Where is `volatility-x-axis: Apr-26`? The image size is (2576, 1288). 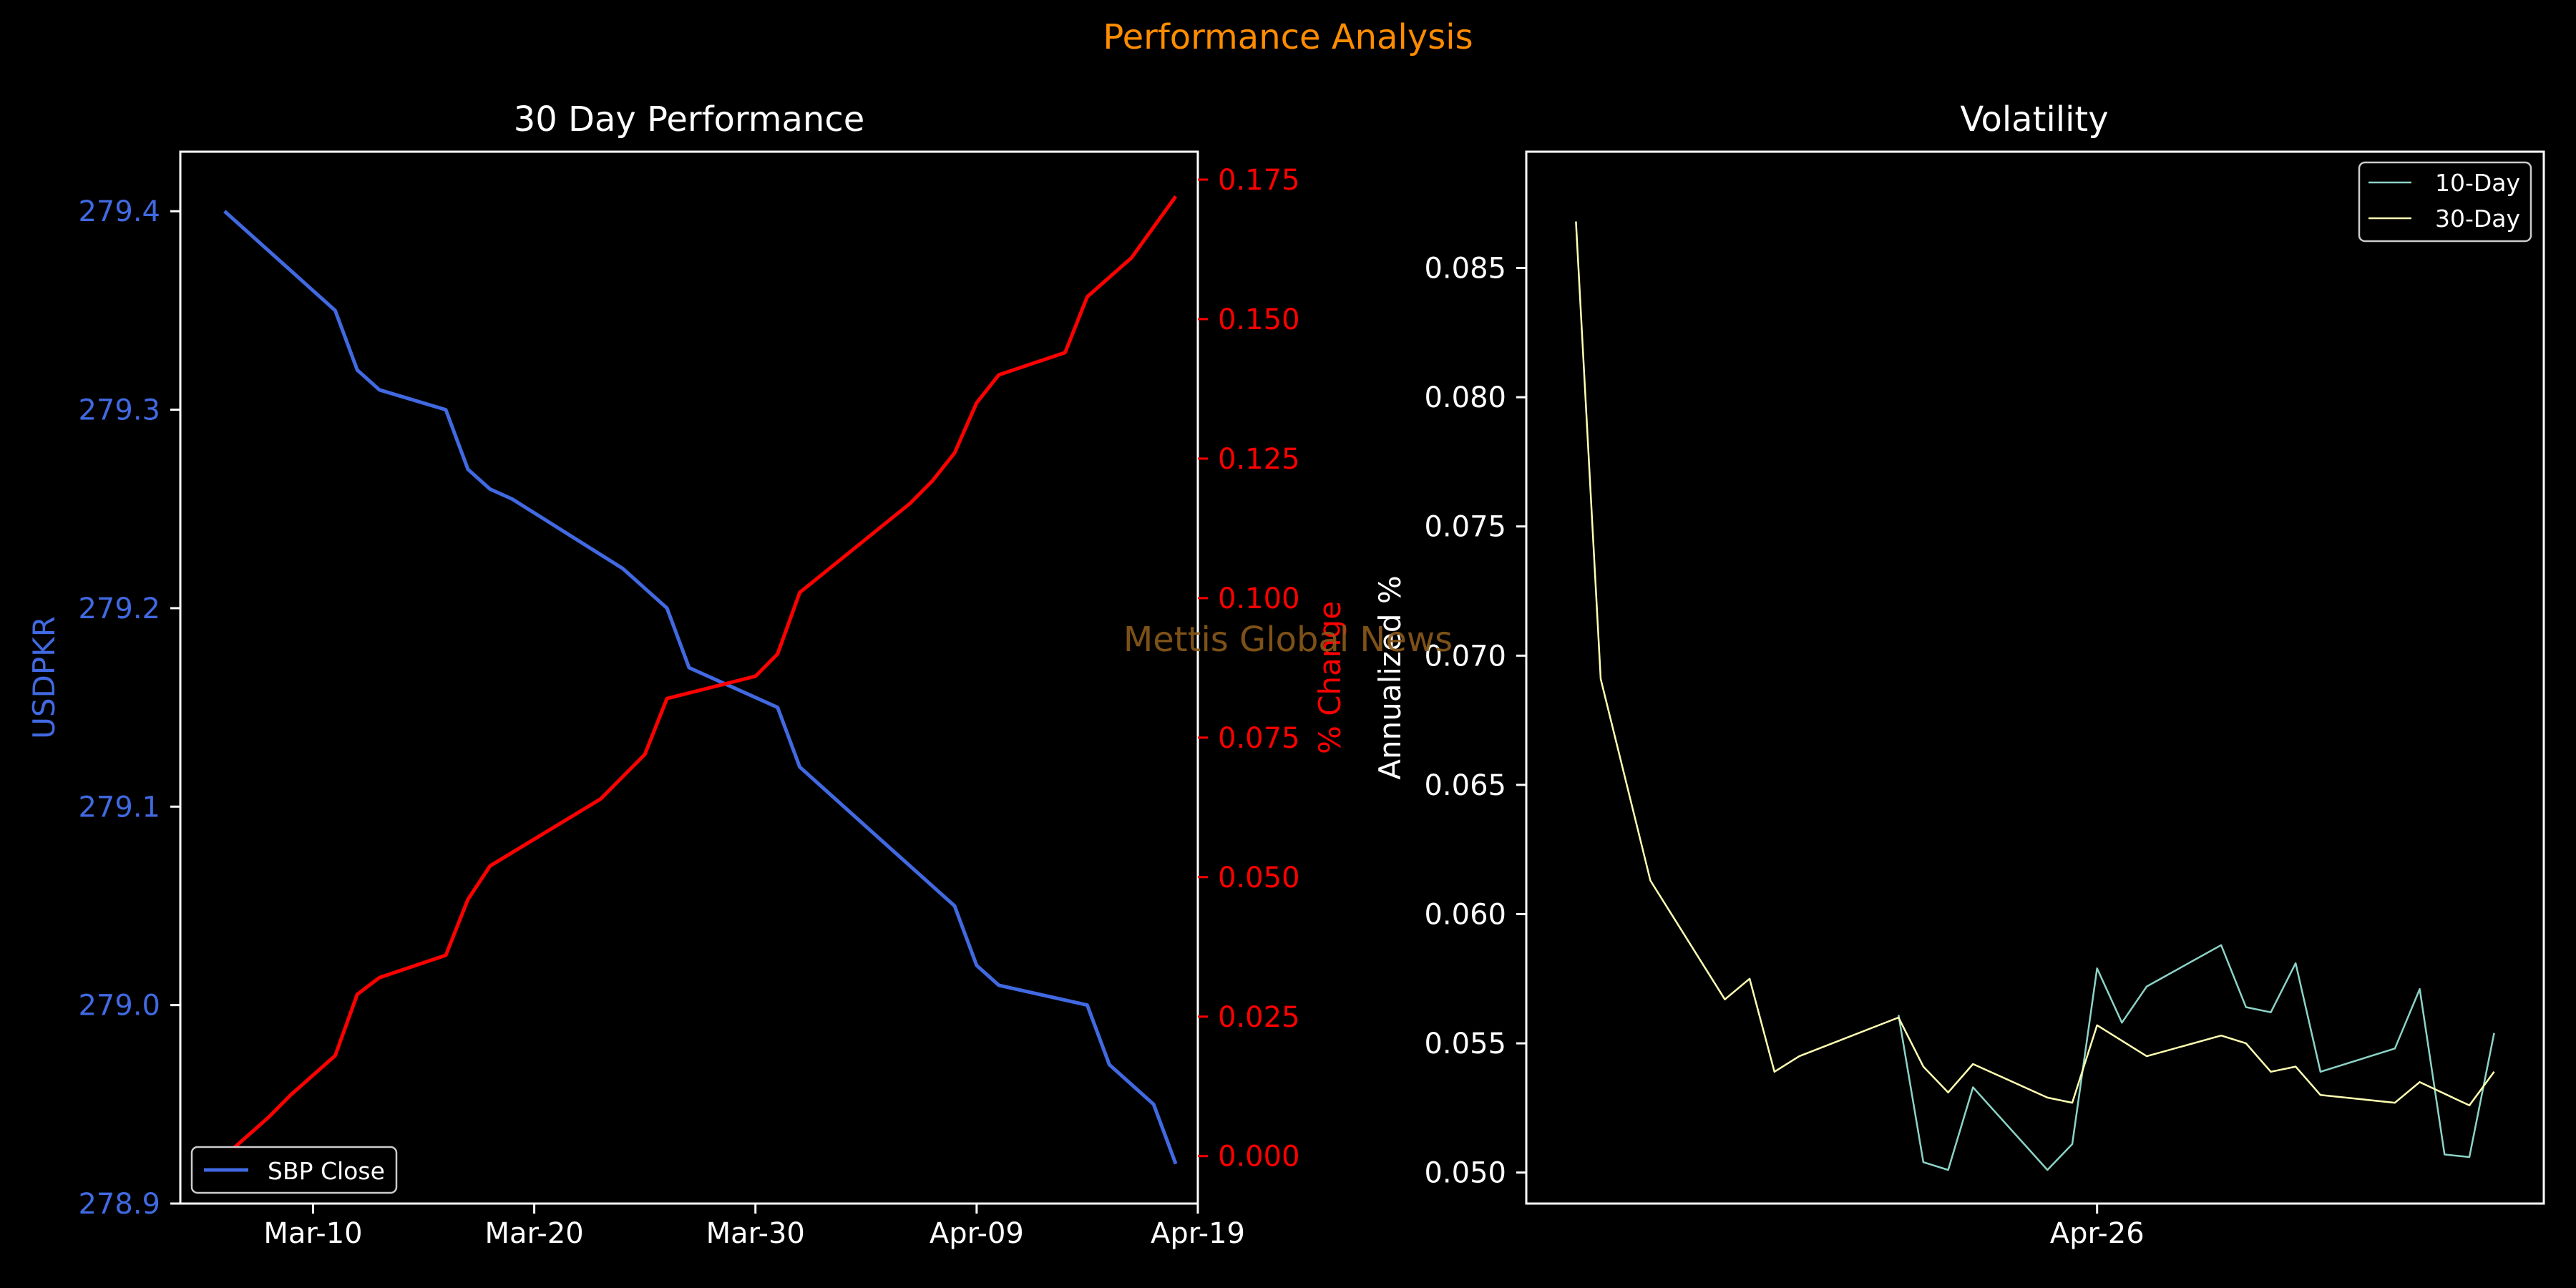 volatility-x-axis: Apr-26 is located at coordinates (2097, 1227).